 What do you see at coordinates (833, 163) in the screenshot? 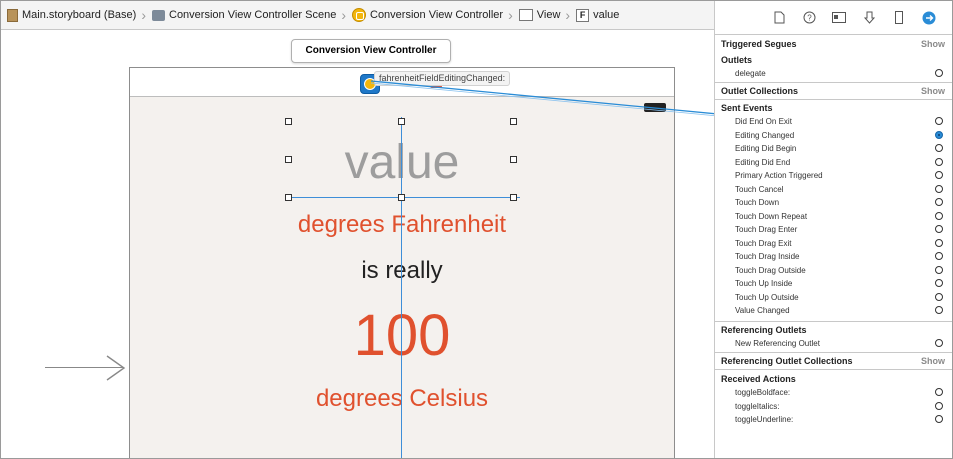
I see `sent-event-row: Editing Did End` at bounding box center [833, 163].